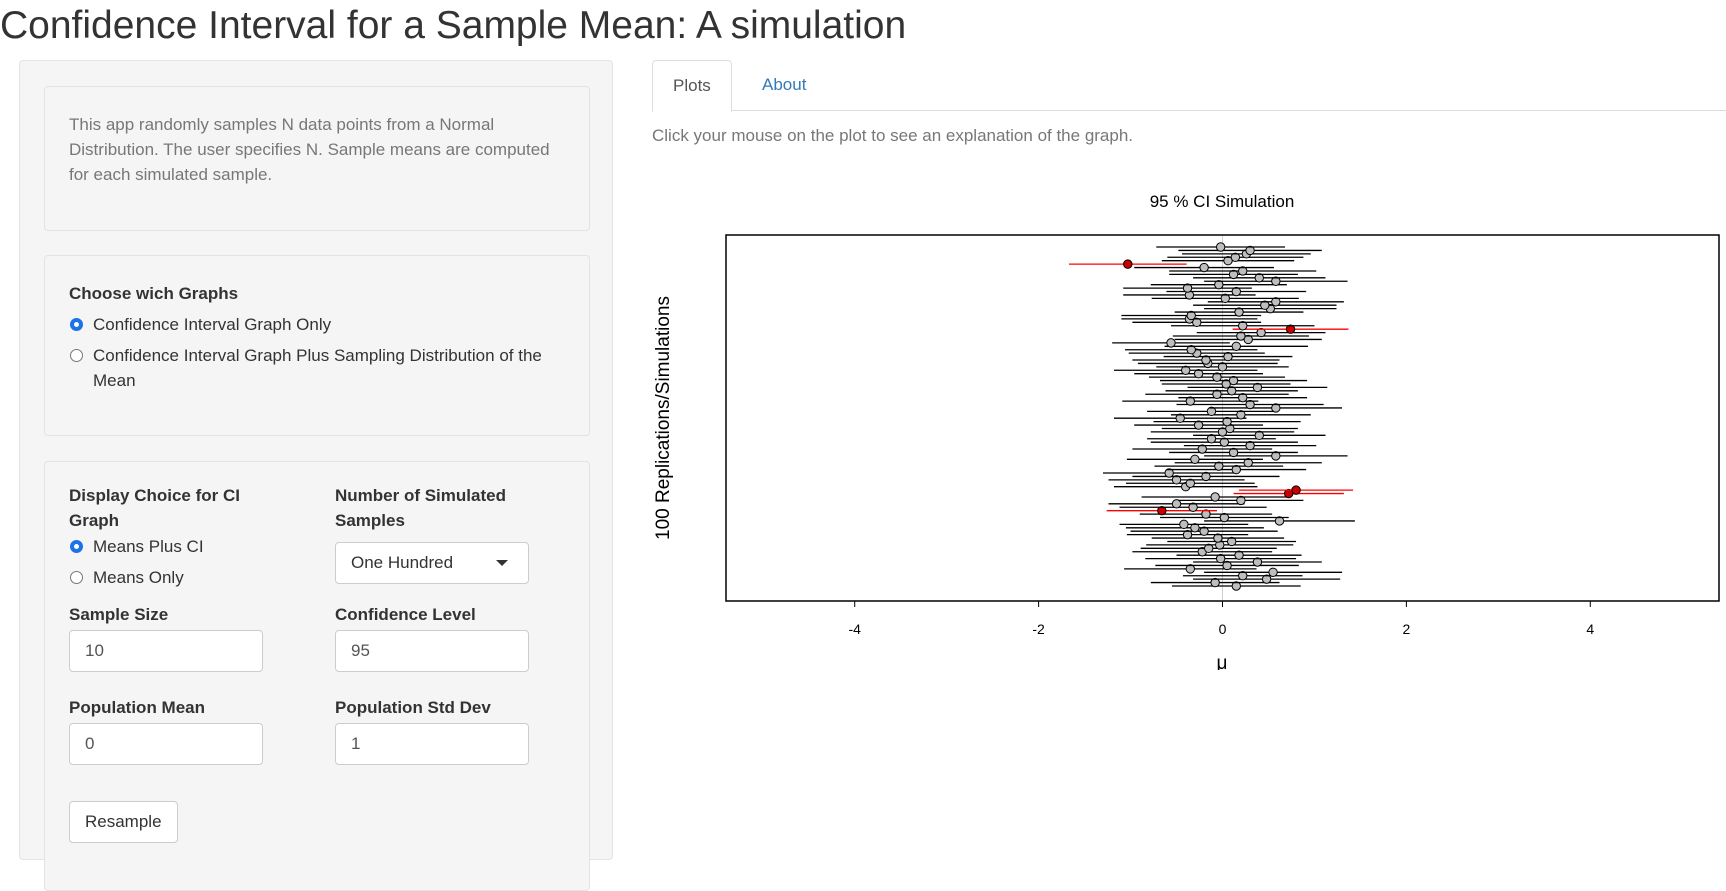 The width and height of the screenshot is (1726, 891). I want to click on graph-choice-label: Choose wich Graphs, so click(154, 293).